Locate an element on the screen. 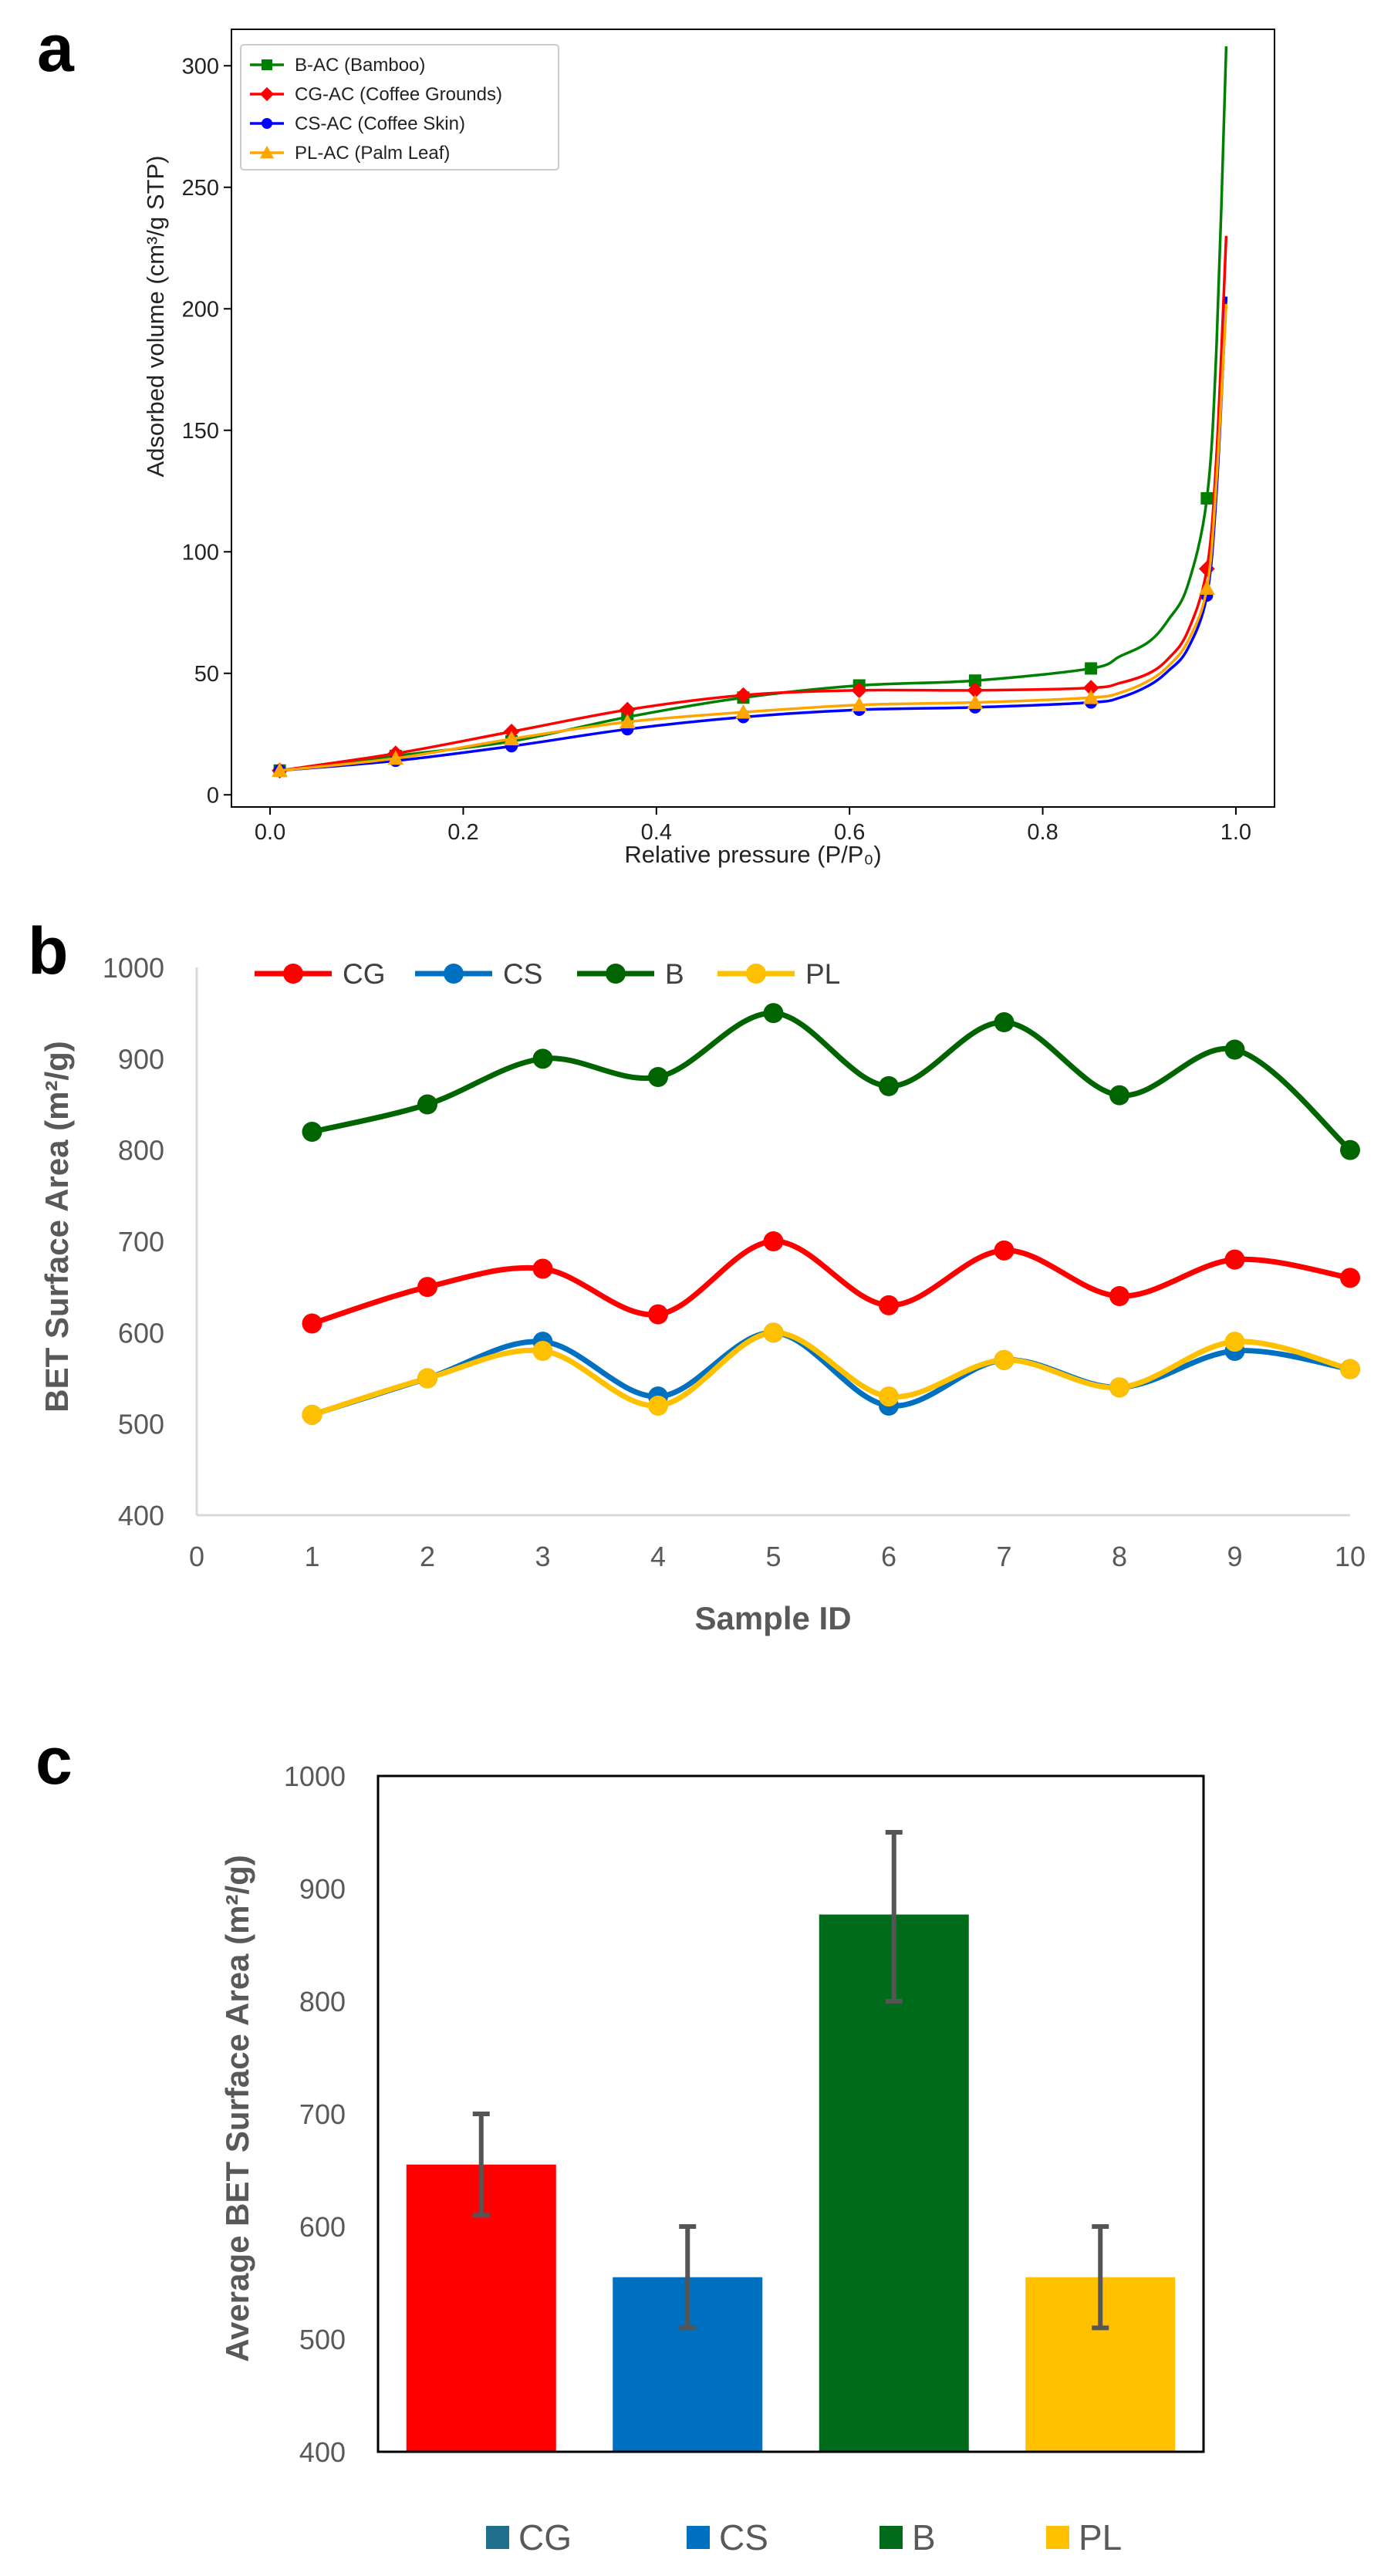  a-y-tick-label: 150 is located at coordinates (200, 431).